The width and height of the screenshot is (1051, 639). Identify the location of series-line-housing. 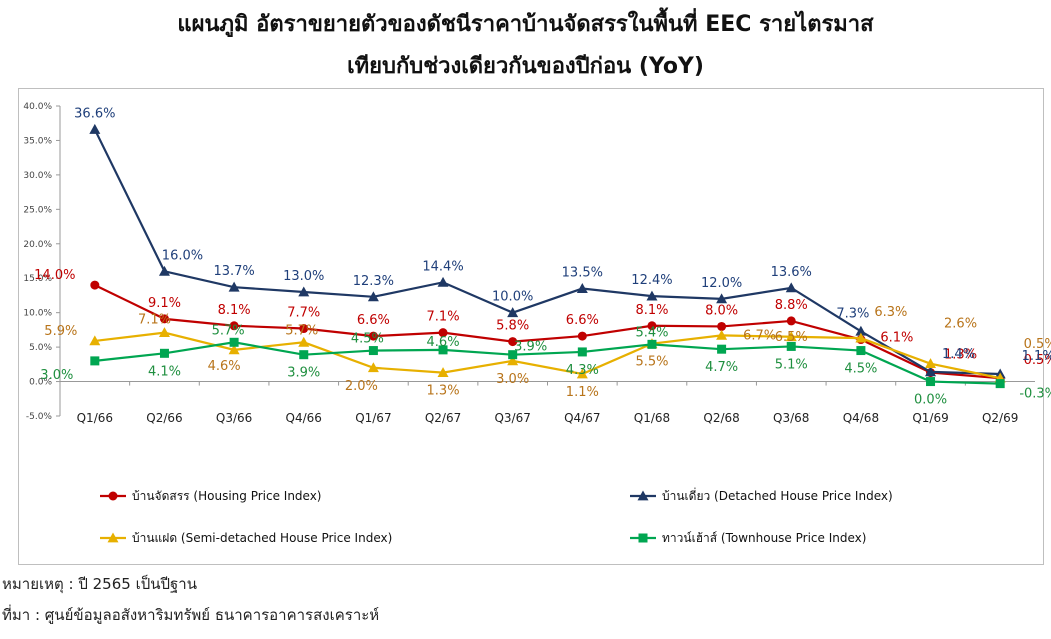
(547, 332).